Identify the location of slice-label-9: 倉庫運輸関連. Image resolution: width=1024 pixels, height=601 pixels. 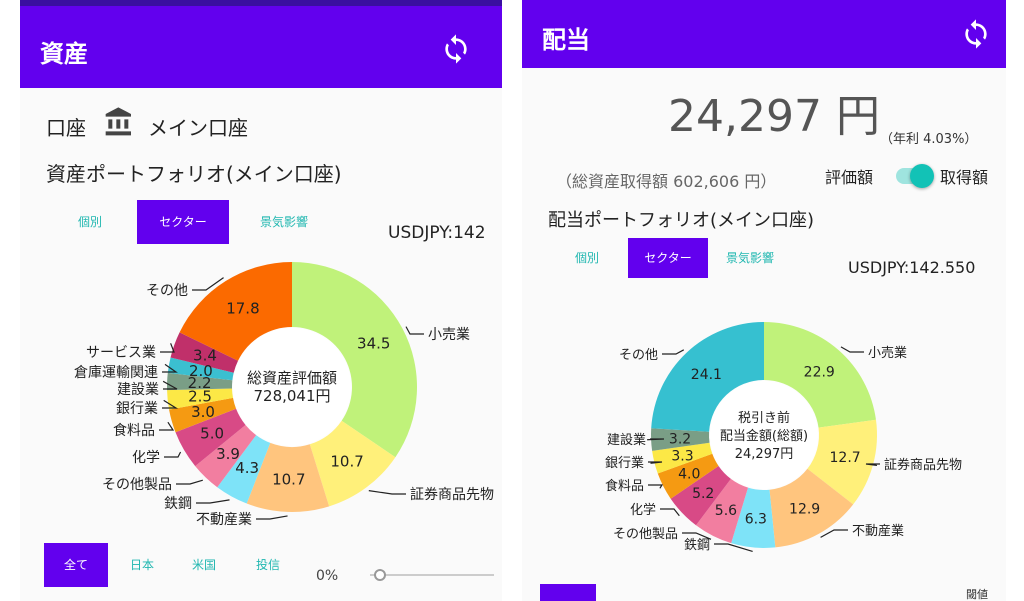
(116, 372).